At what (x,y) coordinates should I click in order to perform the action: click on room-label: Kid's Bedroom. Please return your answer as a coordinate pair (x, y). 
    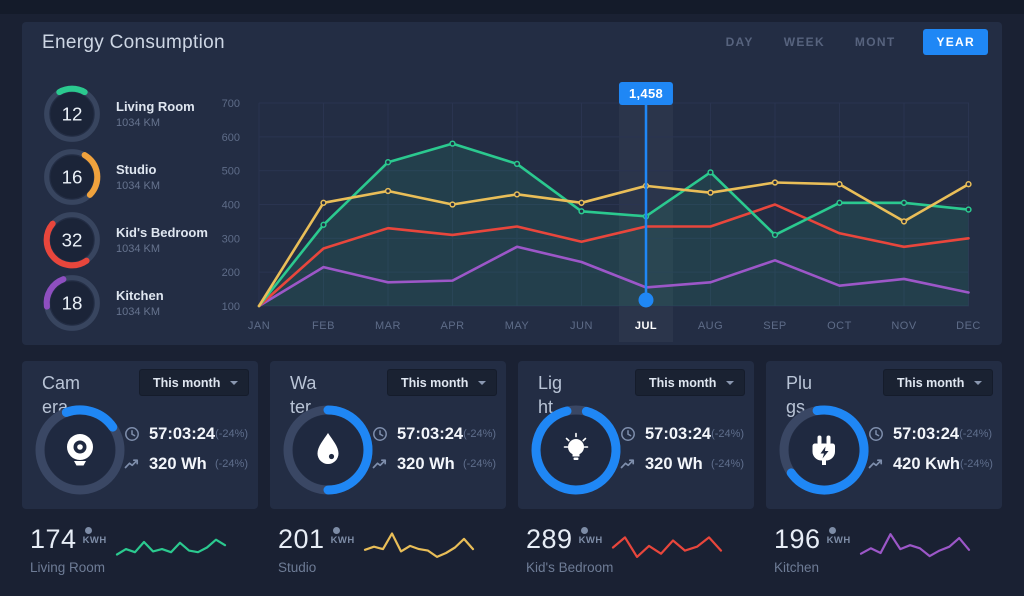
    Looking at the image, I should click on (570, 567).